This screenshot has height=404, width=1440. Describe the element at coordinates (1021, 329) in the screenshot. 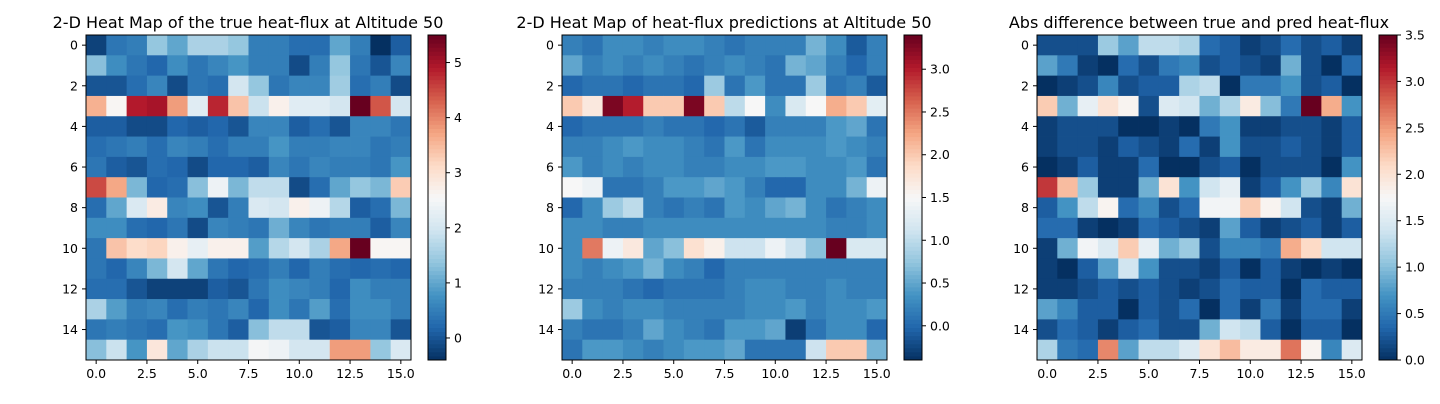

I see `y-tick-label: 14` at that location.